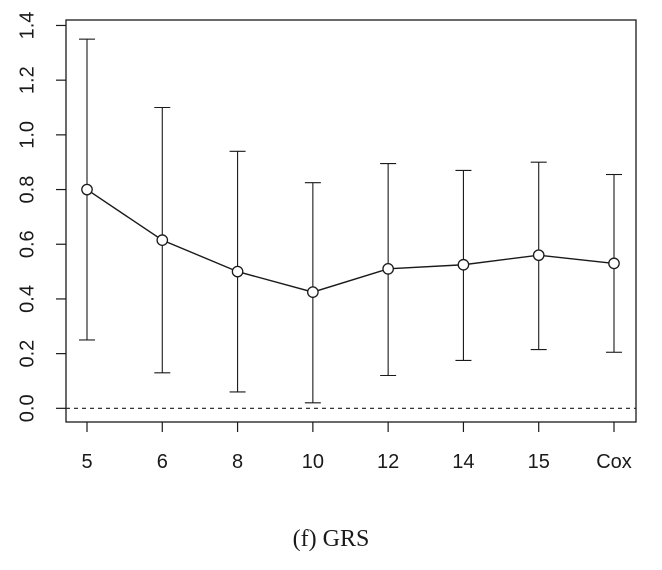 This screenshot has width=662, height=570. What do you see at coordinates (463, 462) in the screenshot?
I see `x-tick-label: 14` at bounding box center [463, 462].